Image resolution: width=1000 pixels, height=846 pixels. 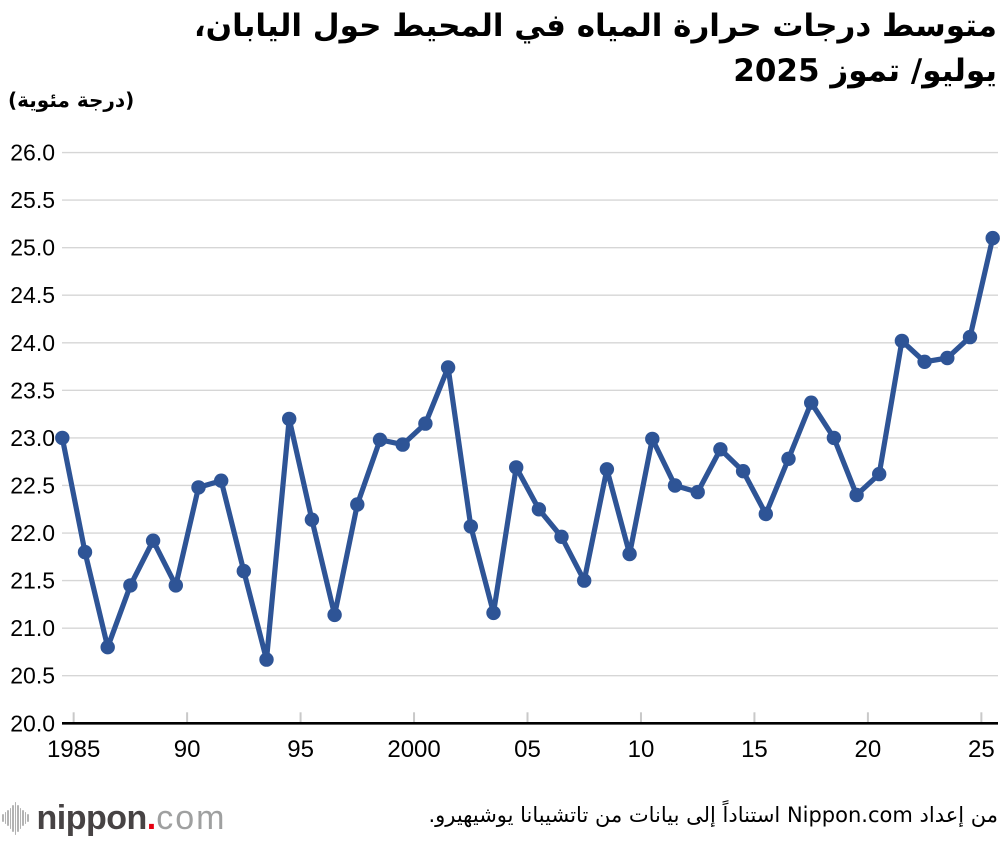 What do you see at coordinates (413, 749) in the screenshot?
I see `x-tick-label: 2000` at bounding box center [413, 749].